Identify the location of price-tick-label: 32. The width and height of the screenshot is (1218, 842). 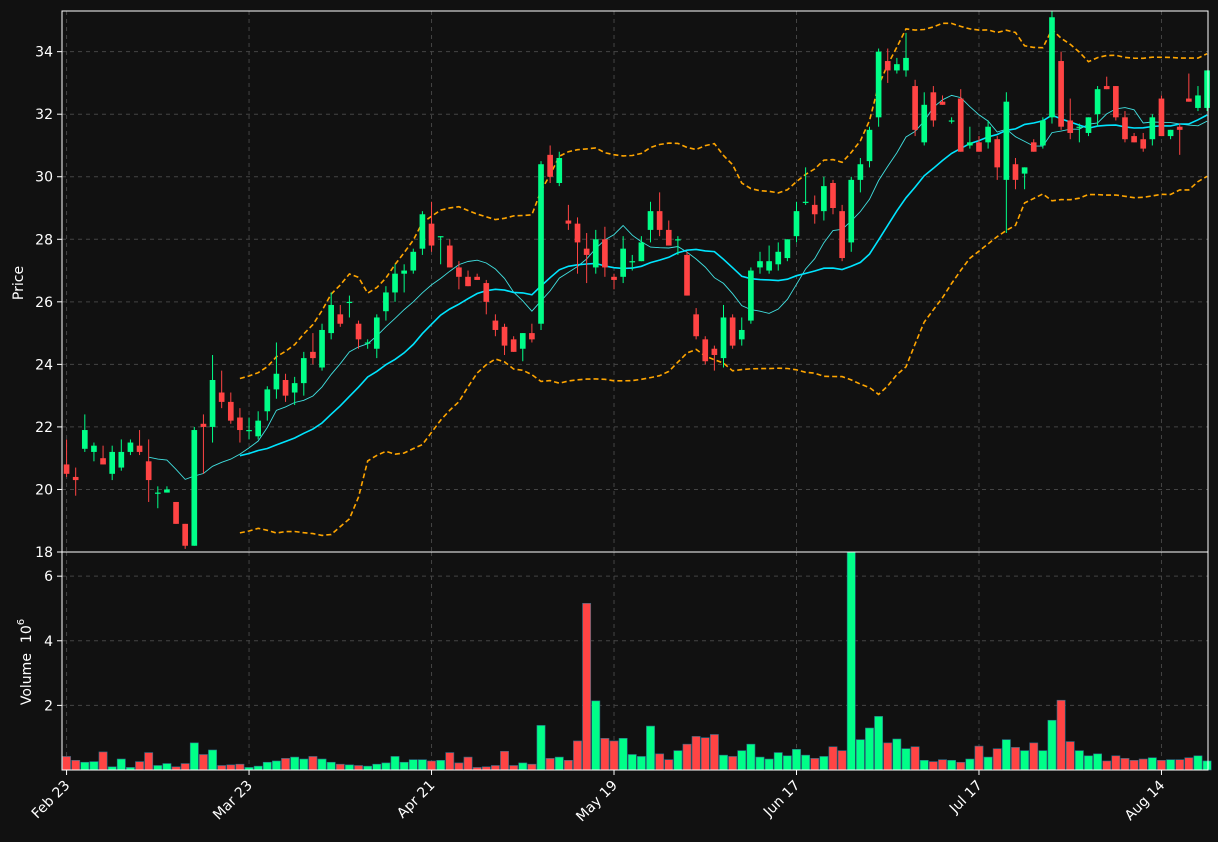
(44, 115).